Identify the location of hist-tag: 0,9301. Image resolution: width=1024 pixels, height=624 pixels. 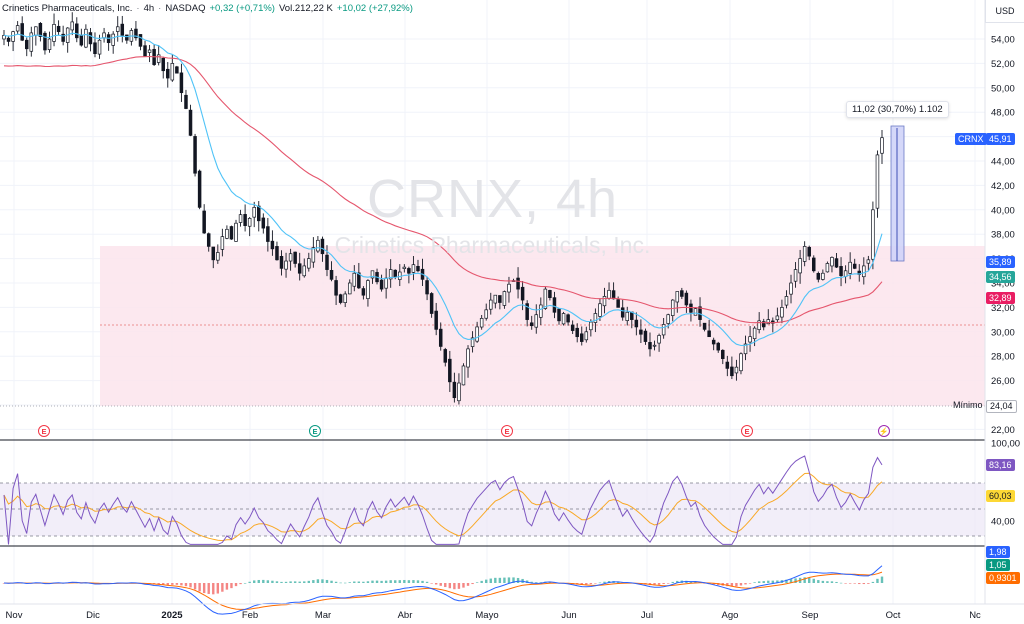
(1003, 578).